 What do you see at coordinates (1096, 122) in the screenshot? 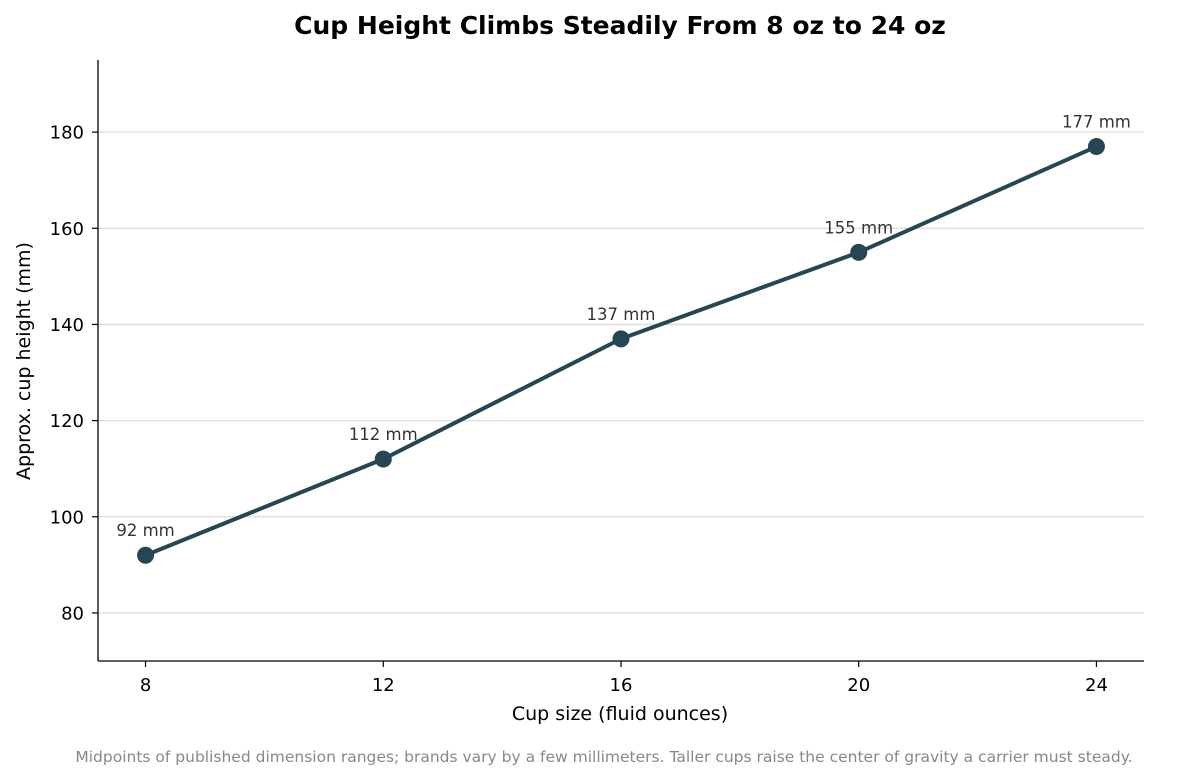
I see `data-label: 177 mm` at bounding box center [1096, 122].